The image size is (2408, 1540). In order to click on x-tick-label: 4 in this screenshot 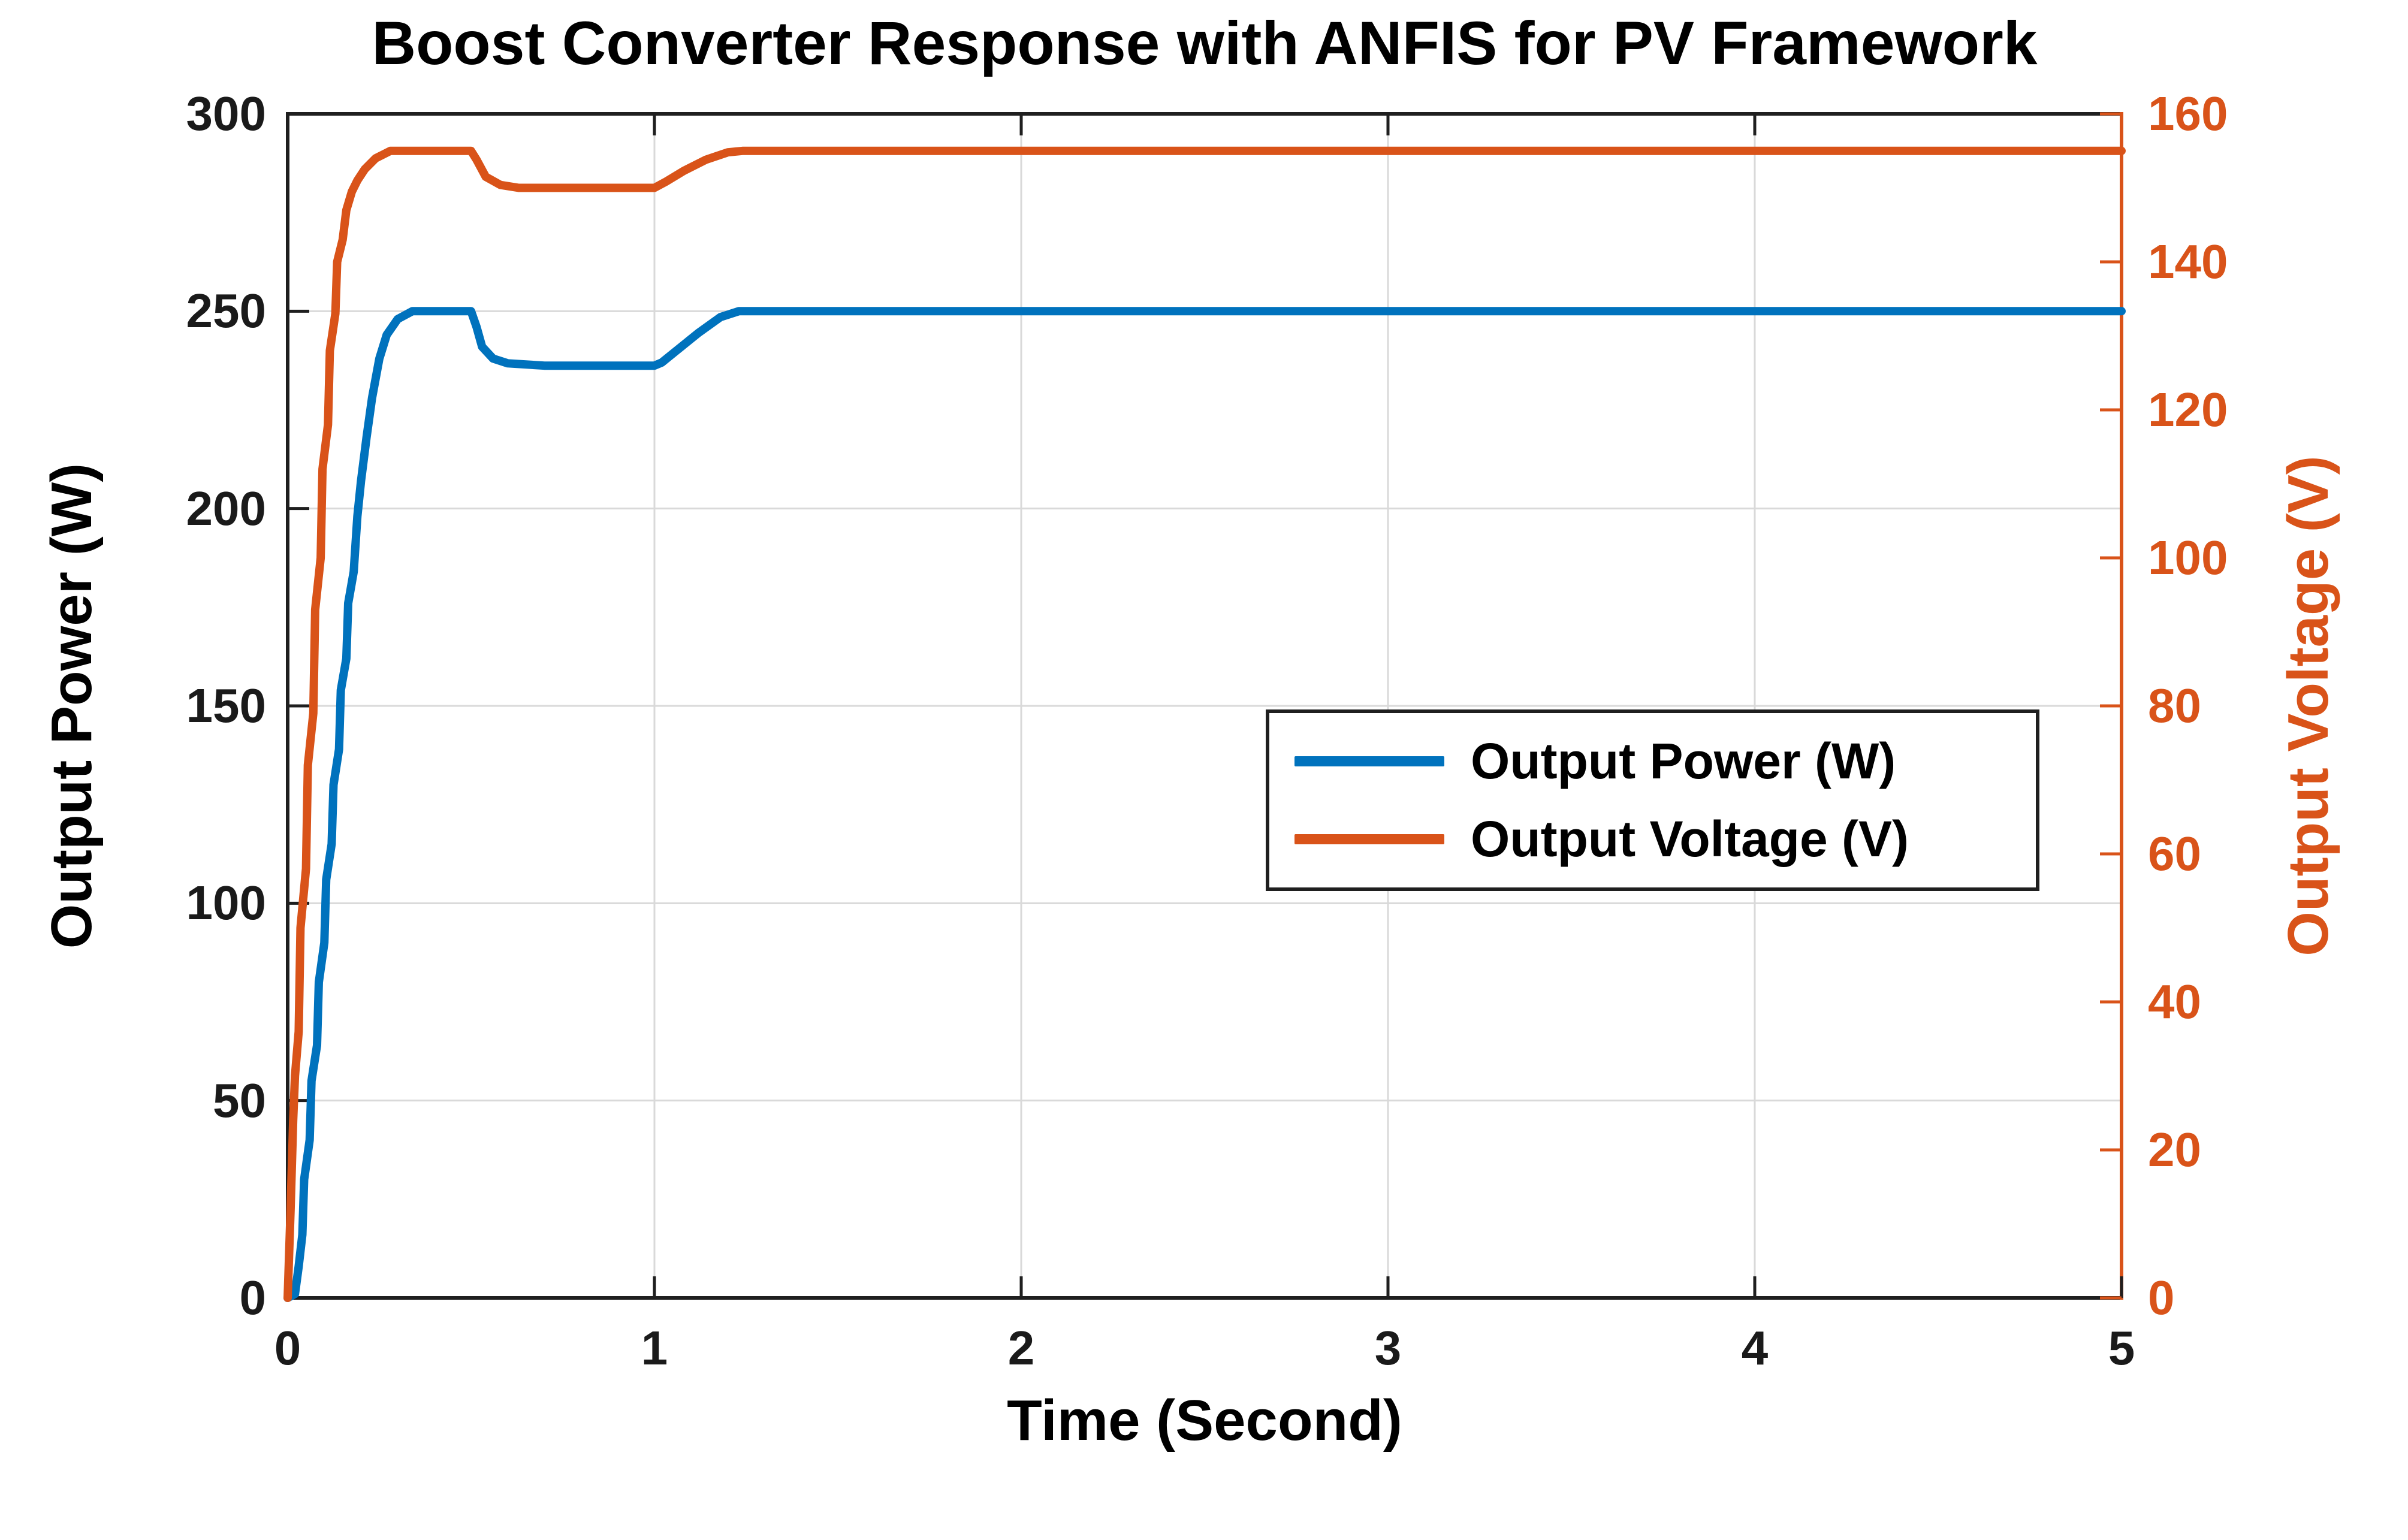, I will do `click(1755, 1348)`.